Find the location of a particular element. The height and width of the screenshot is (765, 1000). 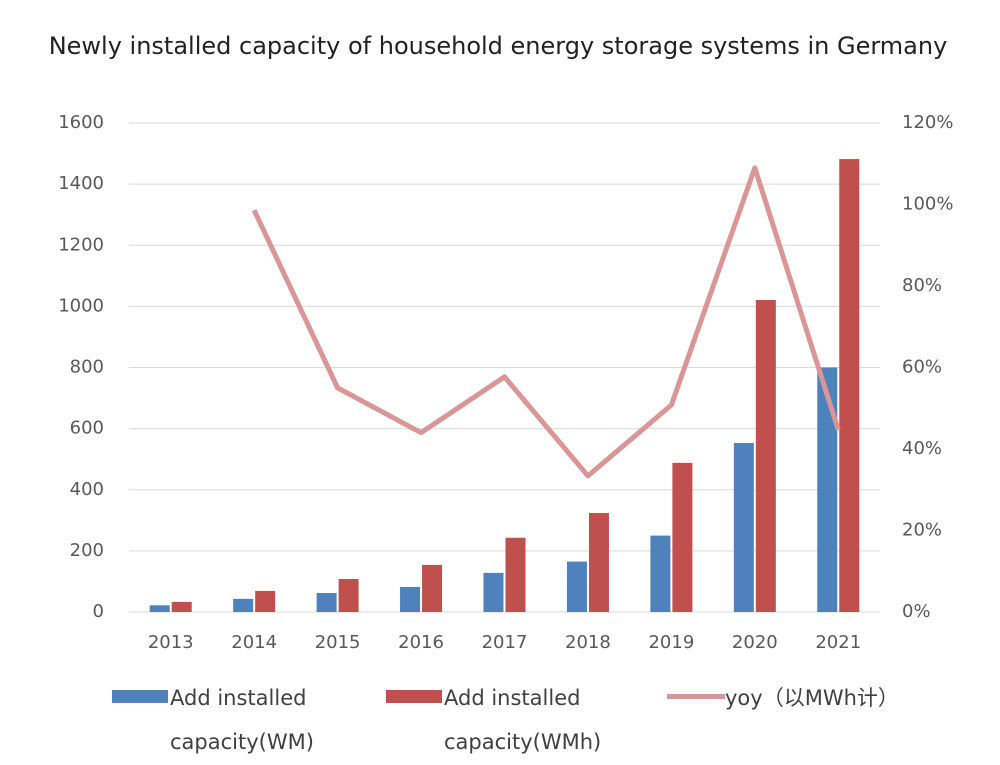

x-tick-label: 2018 is located at coordinates (588, 642).